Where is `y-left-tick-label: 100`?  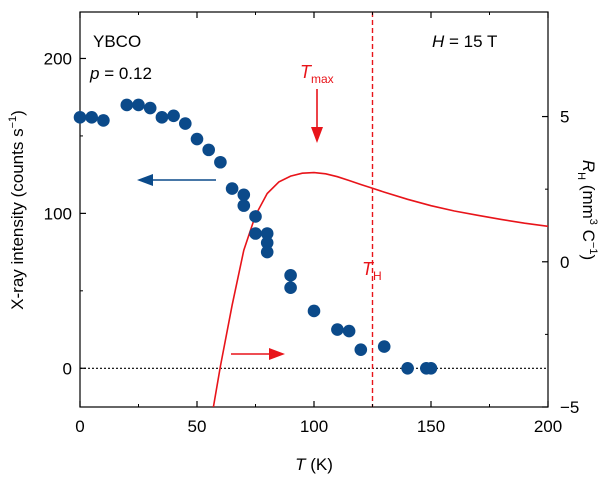
y-left-tick-label: 100 is located at coordinates (58, 213).